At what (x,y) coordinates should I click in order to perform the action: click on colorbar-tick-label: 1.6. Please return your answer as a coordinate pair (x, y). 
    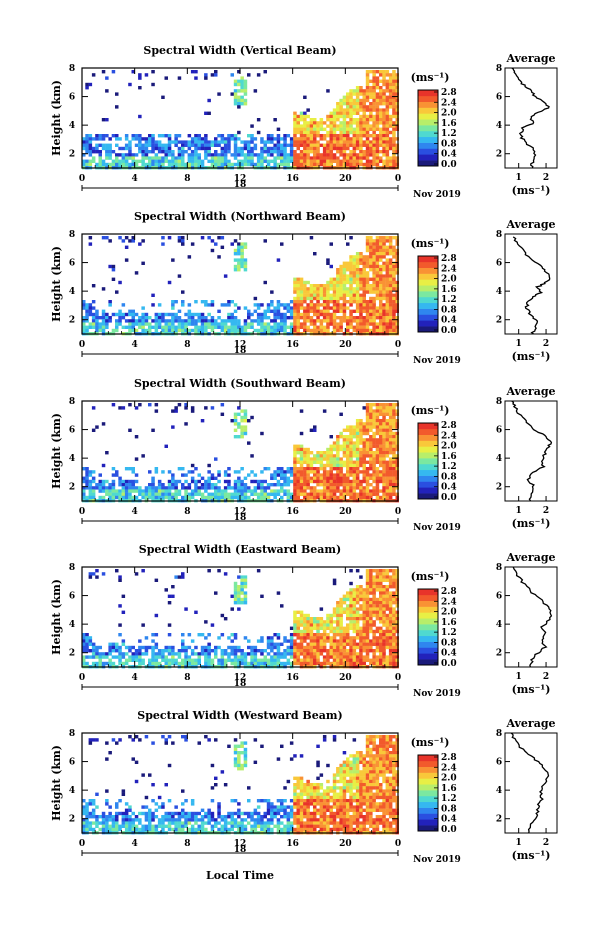
    Looking at the image, I should click on (449, 457).